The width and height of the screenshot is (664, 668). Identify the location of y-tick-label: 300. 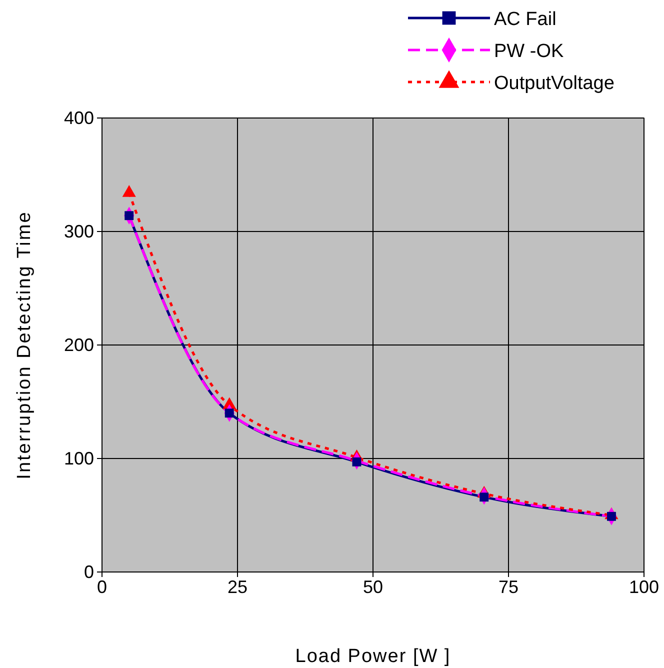
(79, 231).